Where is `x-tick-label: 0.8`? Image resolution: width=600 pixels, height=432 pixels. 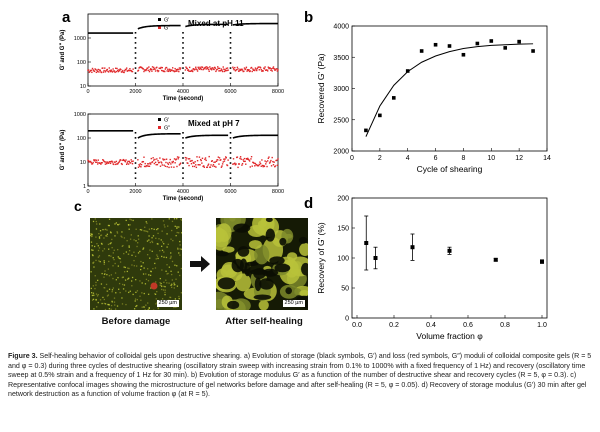
x-tick-label: 0.8 is located at coordinates (505, 325).